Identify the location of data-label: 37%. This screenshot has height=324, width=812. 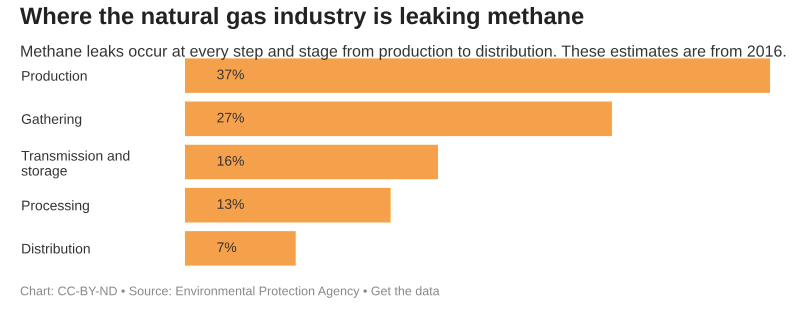
(230, 74).